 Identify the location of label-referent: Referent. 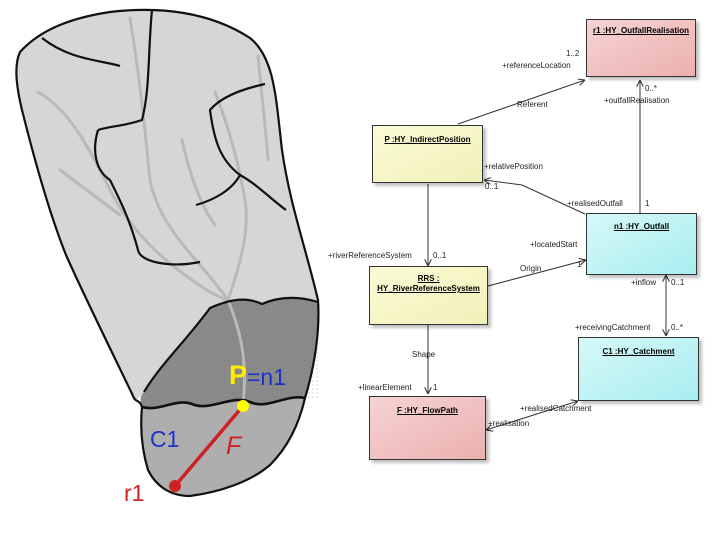
(532, 104).